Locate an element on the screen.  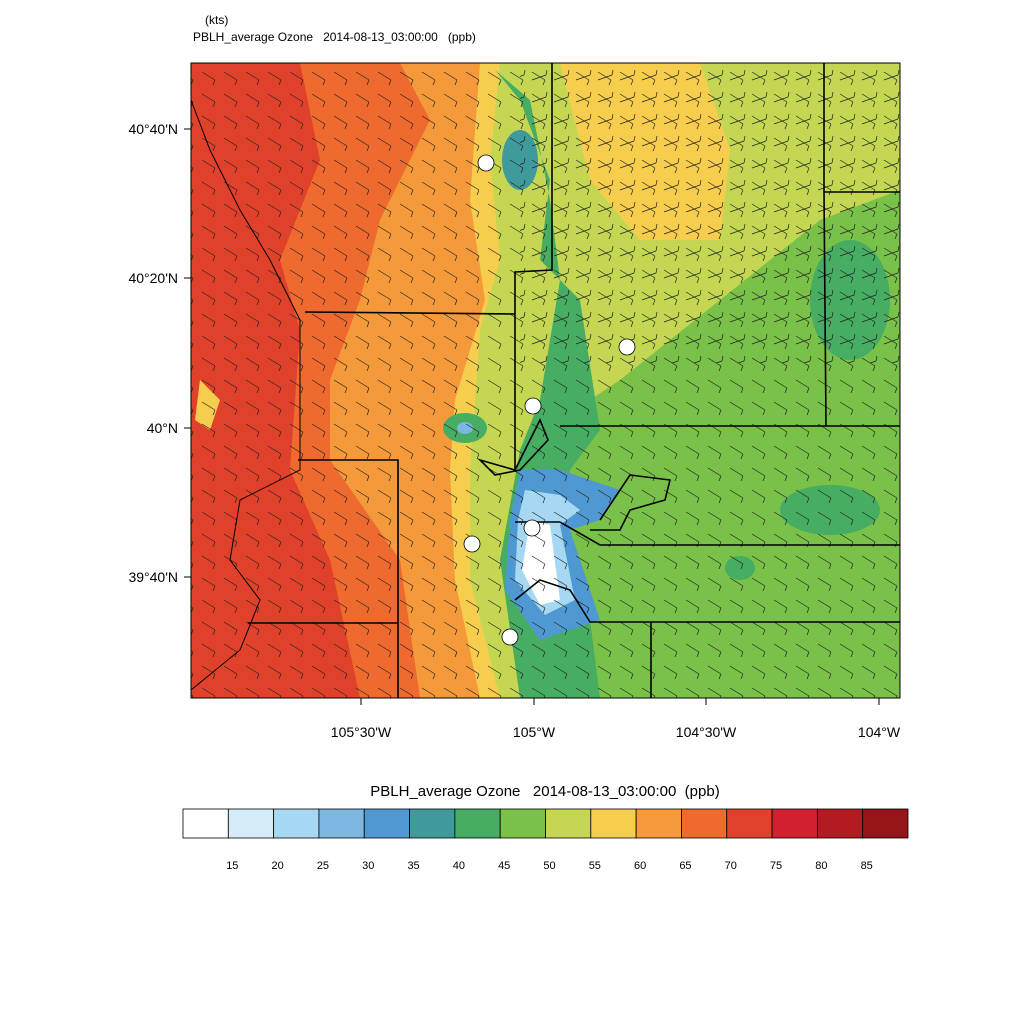
lon-label: 105°W is located at coordinates (534, 732).